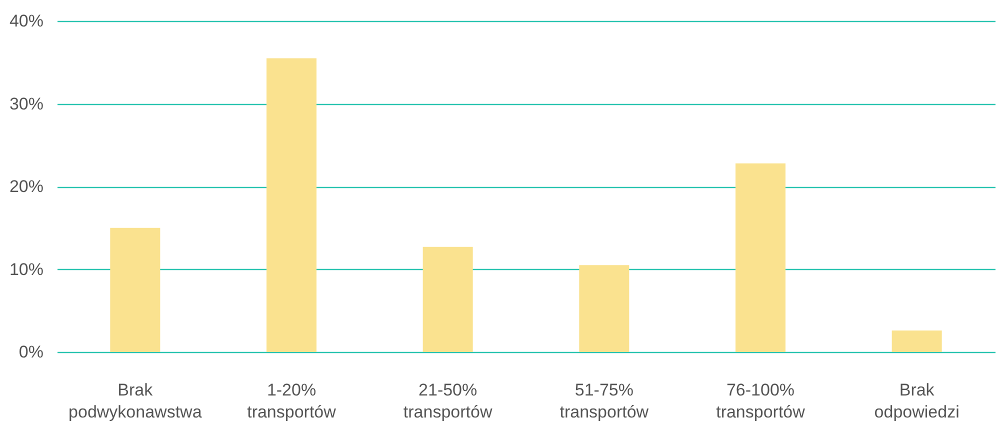 This screenshot has width=997, height=426. I want to click on x-tick-label: 1-20% transportów, so click(292, 401).